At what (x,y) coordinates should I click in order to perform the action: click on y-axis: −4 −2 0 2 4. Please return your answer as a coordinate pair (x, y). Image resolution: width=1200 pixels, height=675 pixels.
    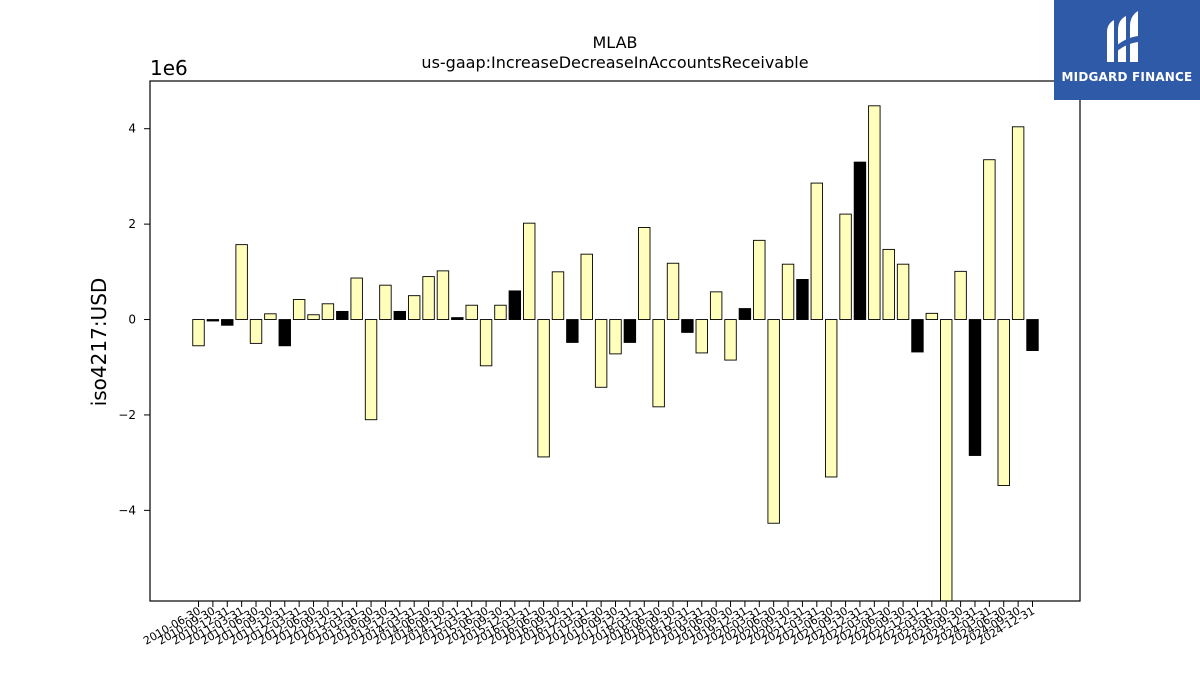
    Looking at the image, I should click on (134, 319).